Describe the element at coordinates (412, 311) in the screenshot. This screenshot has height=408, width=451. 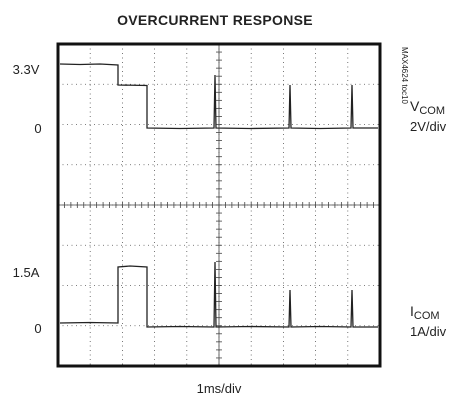
I see `symbol: I` at that location.